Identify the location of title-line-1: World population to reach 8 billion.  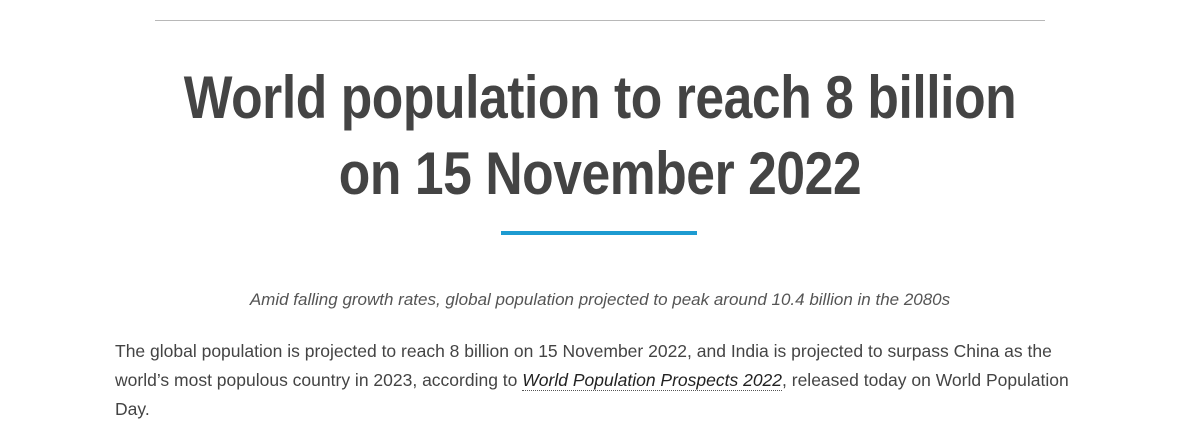
(600, 97).